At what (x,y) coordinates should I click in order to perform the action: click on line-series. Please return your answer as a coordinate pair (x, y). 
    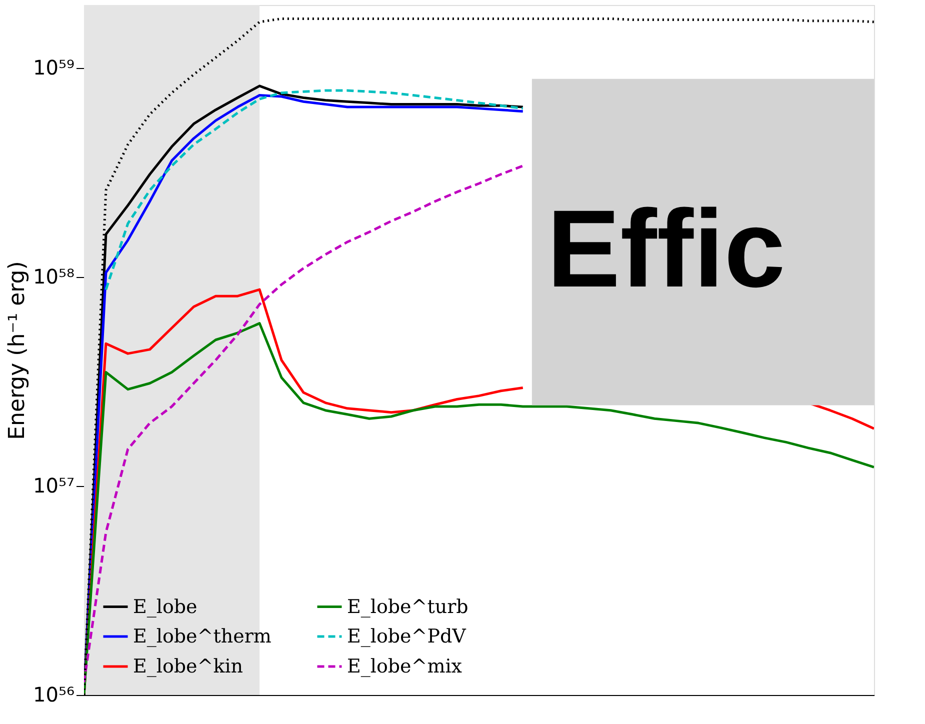
    Looking at the image, I should click on (314, 190).